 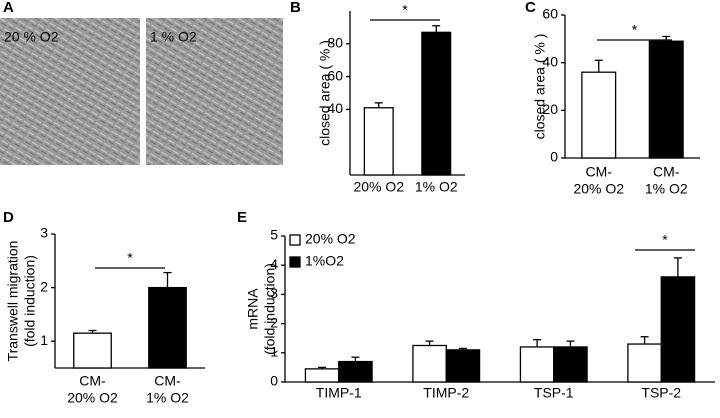 What do you see at coordinates (324, 261) in the screenshot?
I see `legend-label: 1%O2` at bounding box center [324, 261].